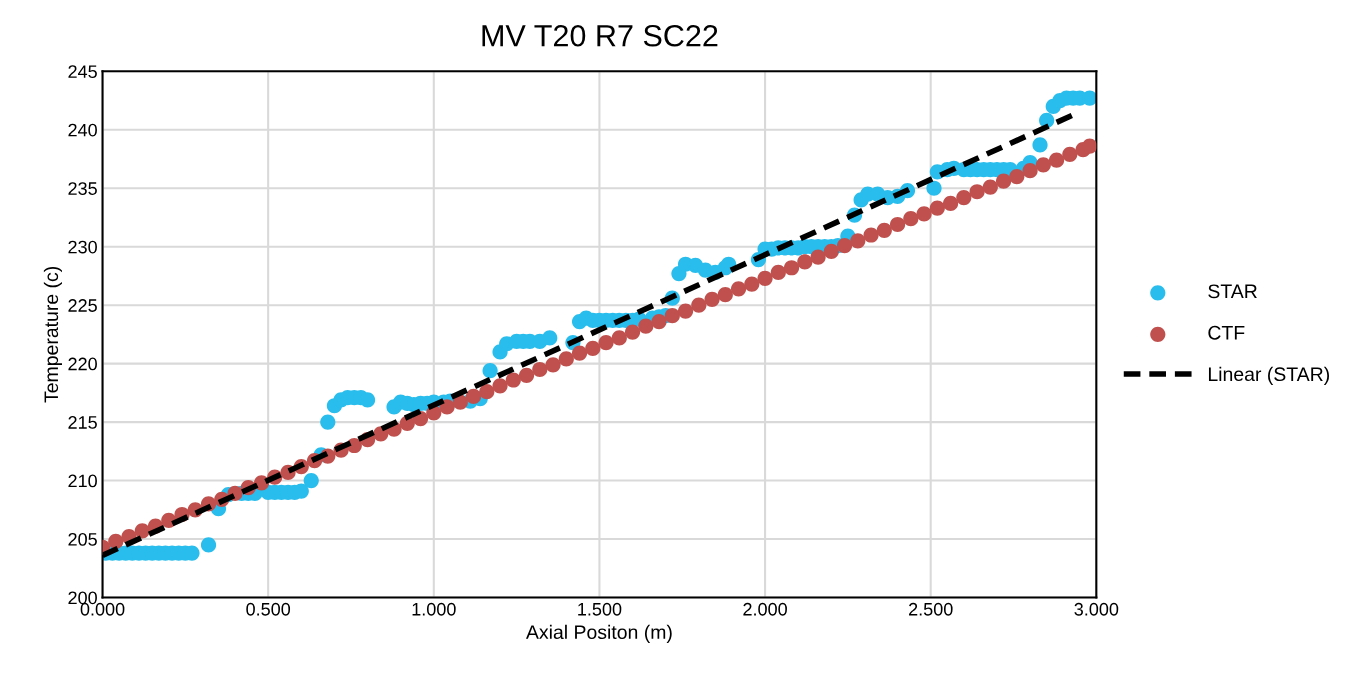 This screenshot has width=1367, height=679. I want to click on legend-label: Linear (STAR), so click(1268, 375).